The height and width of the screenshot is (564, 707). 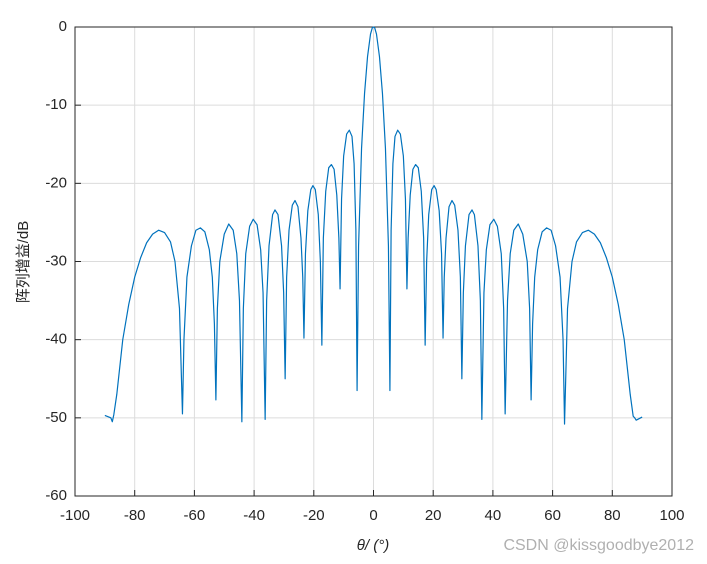 I want to click on x-tick-label: 60, so click(x=552, y=515).